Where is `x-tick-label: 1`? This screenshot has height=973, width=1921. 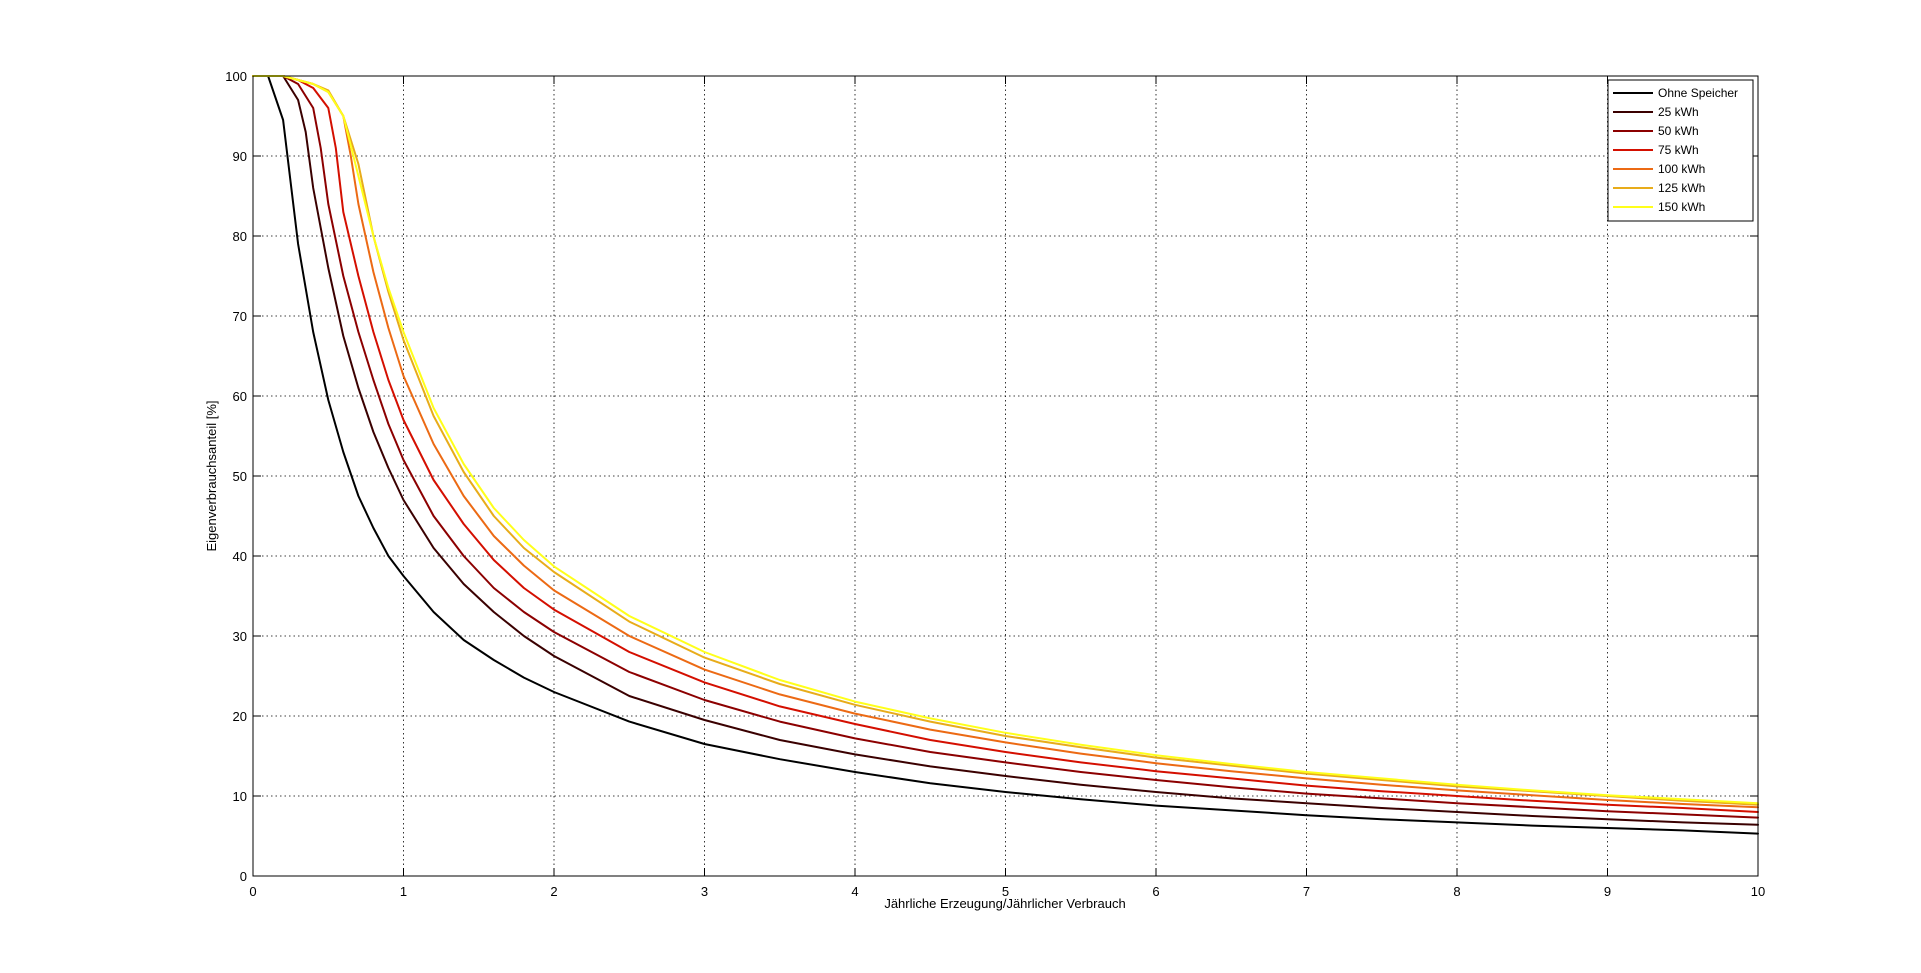 x-tick-label: 1 is located at coordinates (403, 891).